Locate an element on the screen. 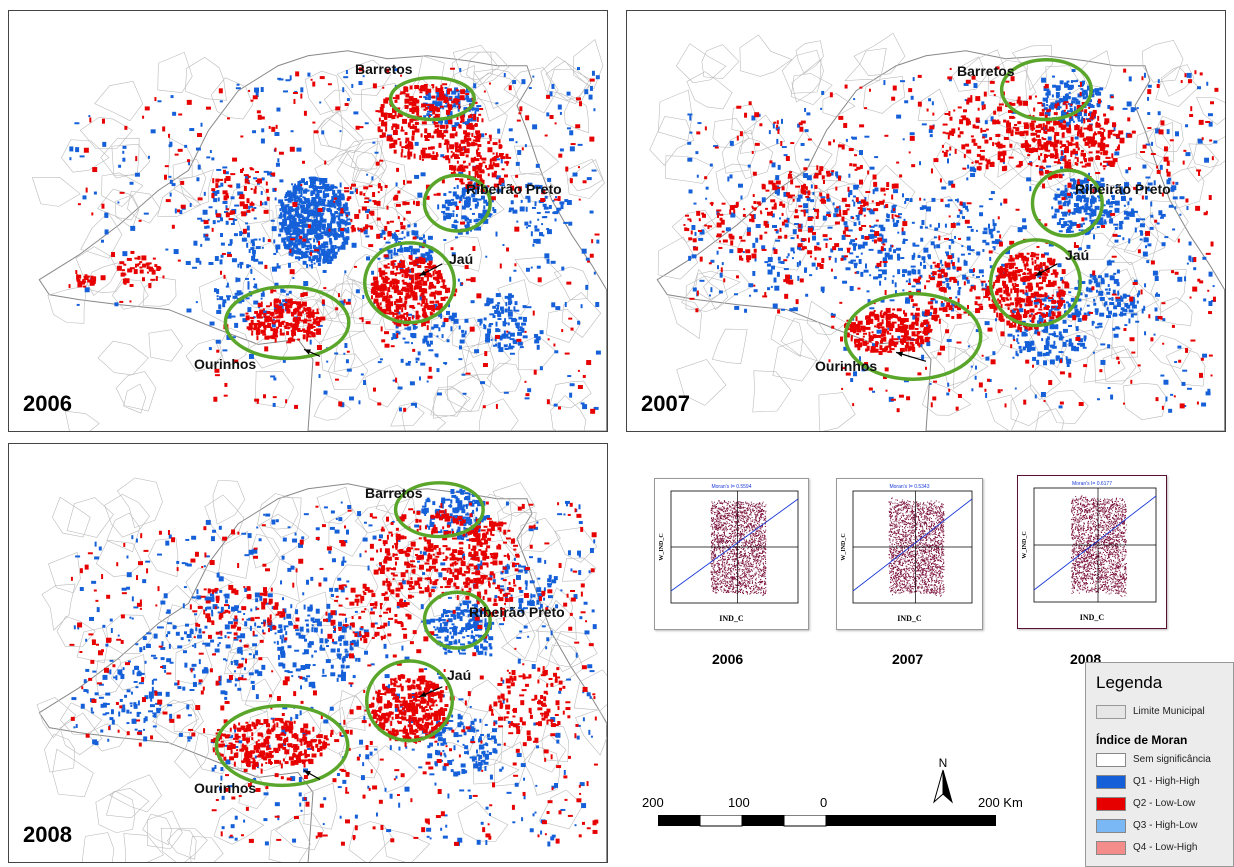 This screenshot has height=867, width=1234. legend-item-limite: Limite Municipal is located at coordinates (1165, 713).